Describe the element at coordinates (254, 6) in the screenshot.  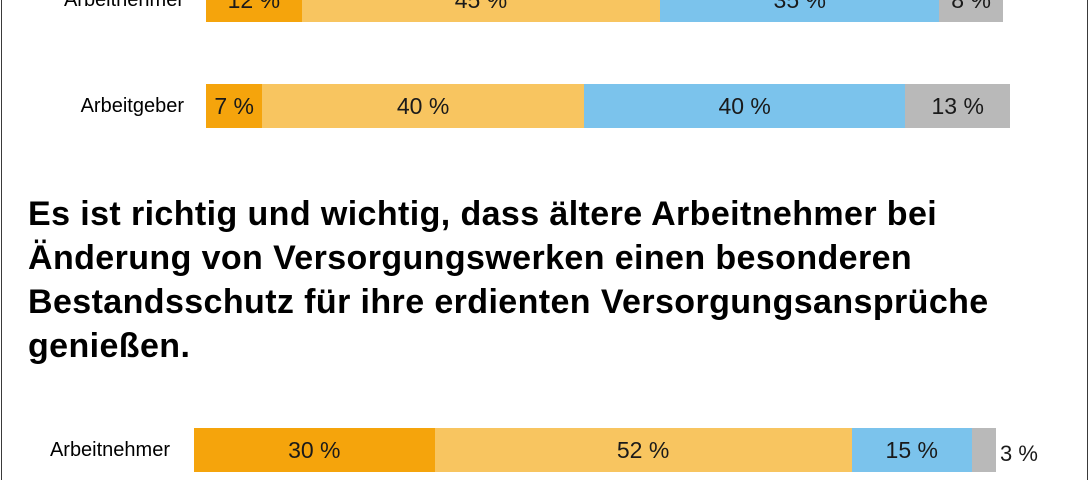
I see `data-label: 12 %` at that location.